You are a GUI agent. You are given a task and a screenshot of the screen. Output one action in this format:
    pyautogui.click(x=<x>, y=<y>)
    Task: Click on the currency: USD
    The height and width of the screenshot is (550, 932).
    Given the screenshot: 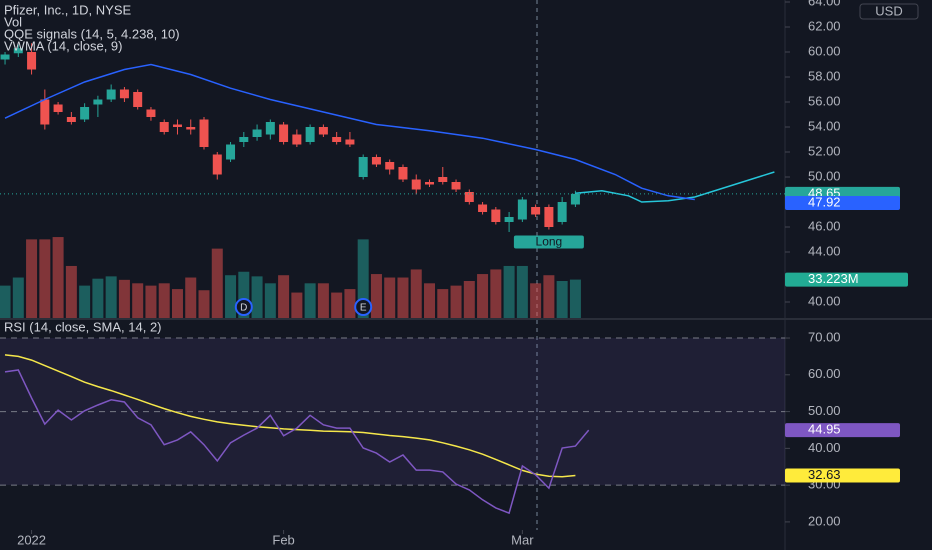 What is the action you would take?
    pyautogui.click(x=888, y=10)
    